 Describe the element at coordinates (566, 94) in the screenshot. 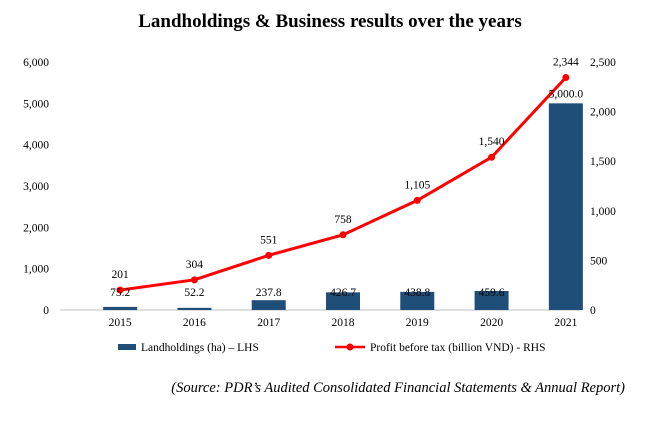

I see `bar-data-label: 5,000.0` at that location.